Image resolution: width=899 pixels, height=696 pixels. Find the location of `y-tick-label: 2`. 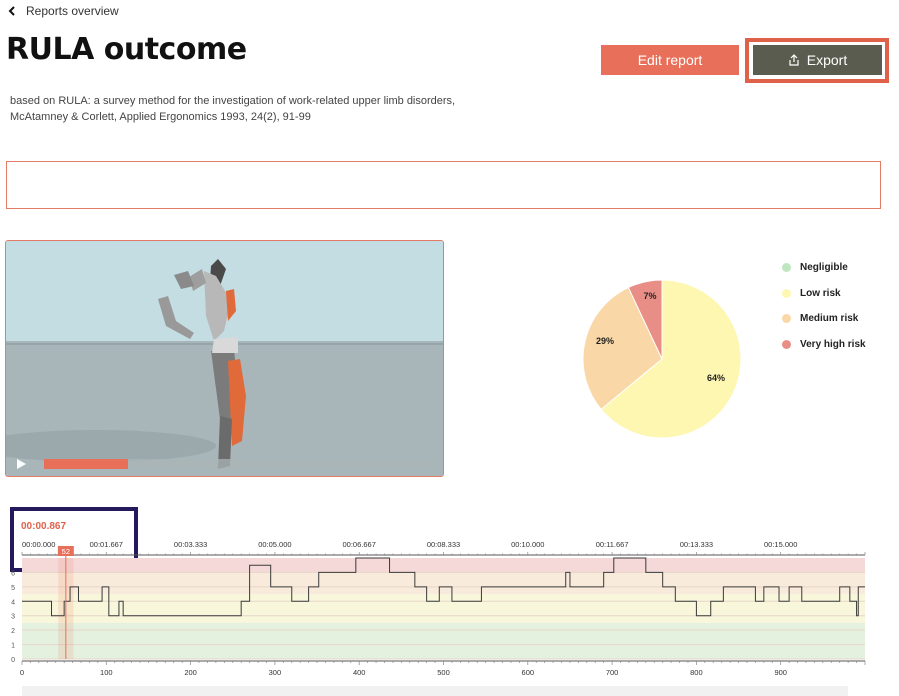

y-tick-label: 2 is located at coordinates (13, 631).